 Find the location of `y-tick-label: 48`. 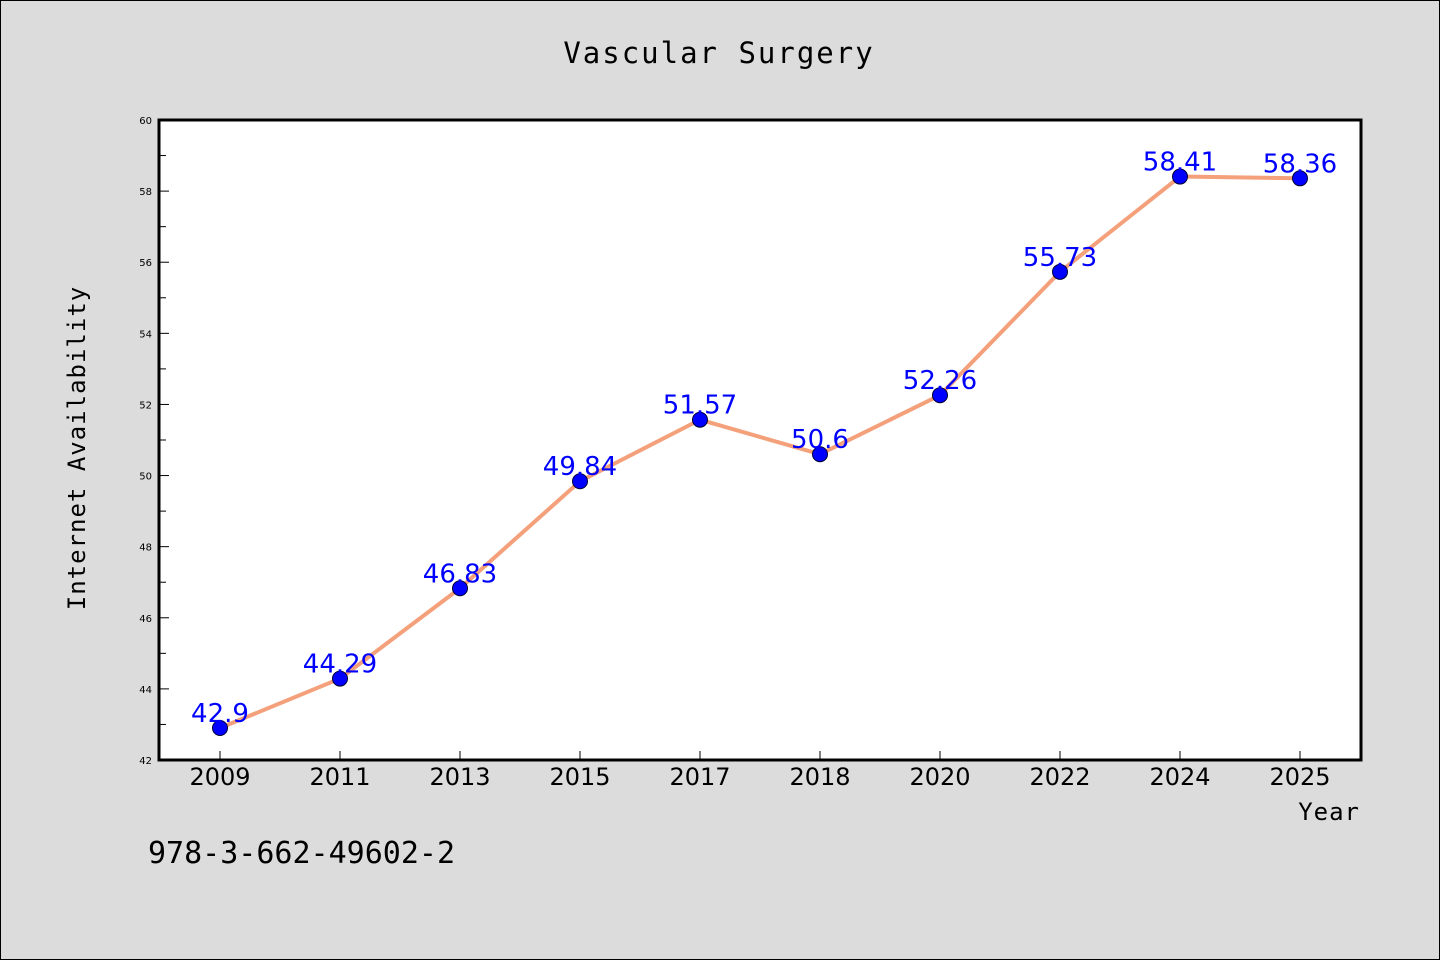

y-tick-label: 48 is located at coordinates (145, 548).